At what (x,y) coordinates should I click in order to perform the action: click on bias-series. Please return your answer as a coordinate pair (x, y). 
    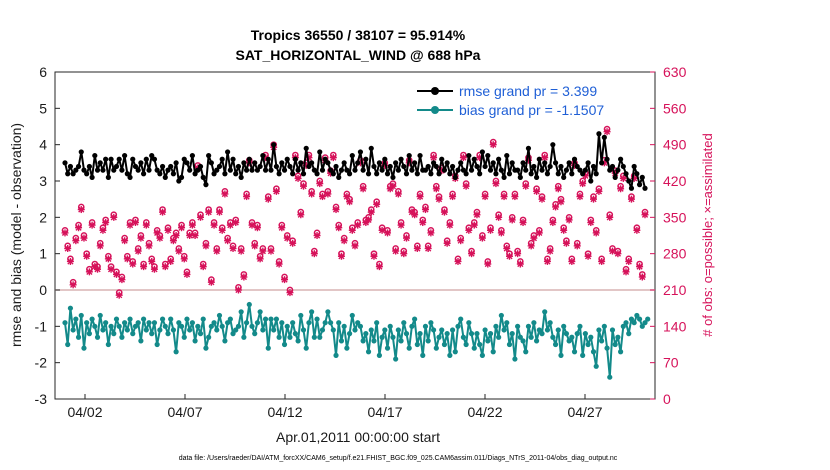
    Looking at the image, I should click on (356, 340).